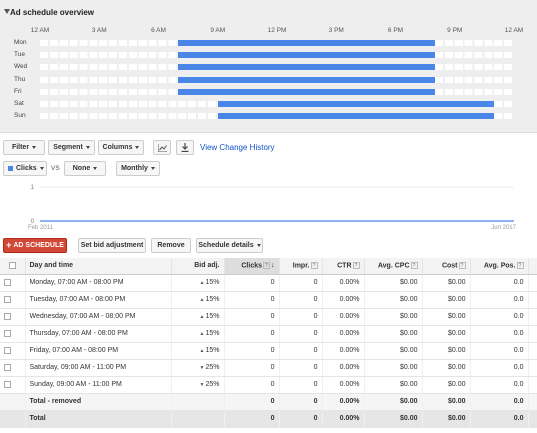  What do you see at coordinates (7, 11) in the screenshot?
I see `collapse-caret-icon` at bounding box center [7, 11].